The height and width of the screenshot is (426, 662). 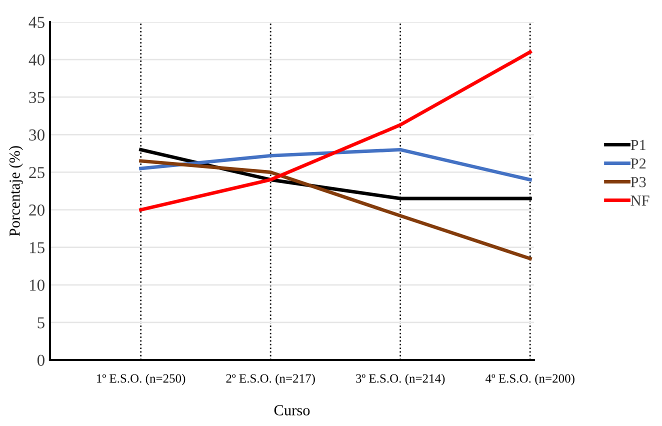 What do you see at coordinates (37, 285) in the screenshot?
I see `y-tick-label: 10` at bounding box center [37, 285].